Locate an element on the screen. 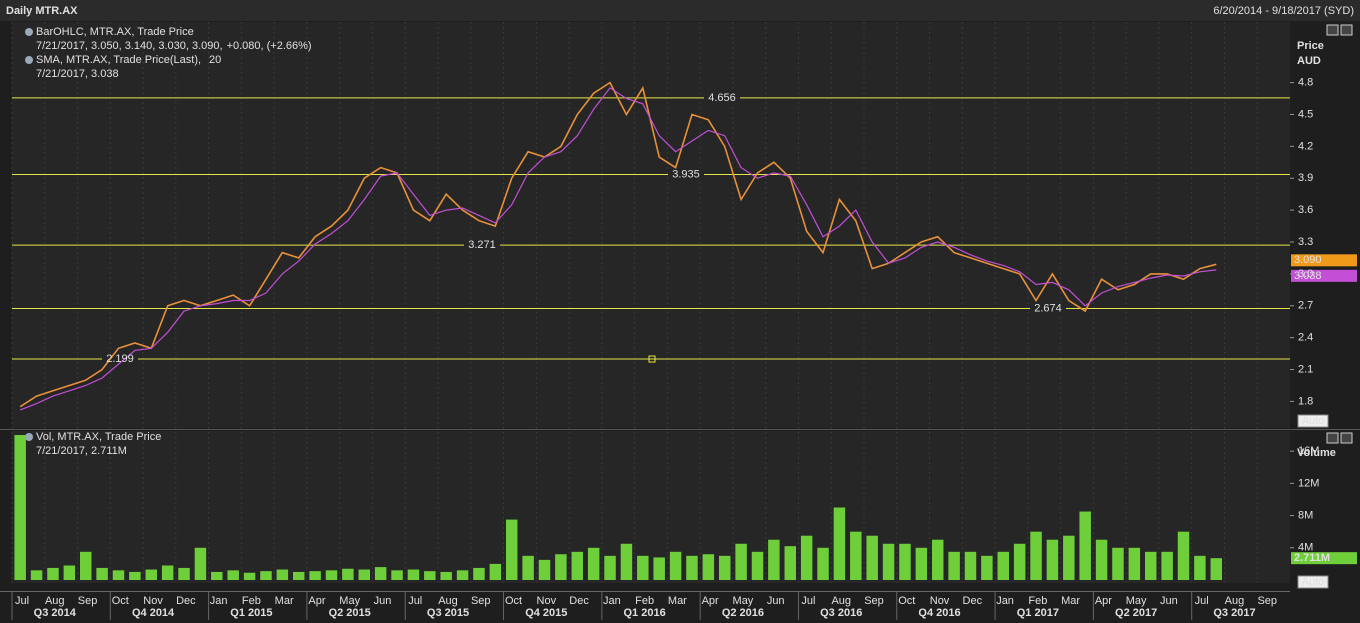 The image size is (1360, 623). x-tick-label: Jan is located at coordinates (219, 601).